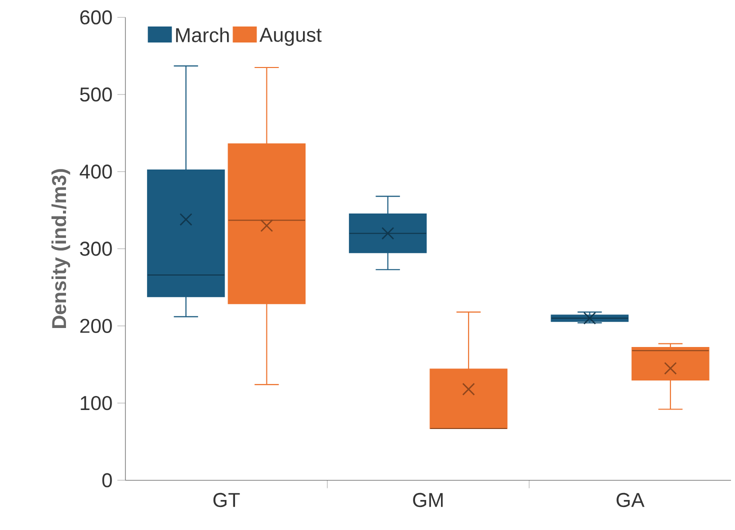 This screenshot has height=530, width=735. I want to click on y-tick-label: 300, so click(96, 249).